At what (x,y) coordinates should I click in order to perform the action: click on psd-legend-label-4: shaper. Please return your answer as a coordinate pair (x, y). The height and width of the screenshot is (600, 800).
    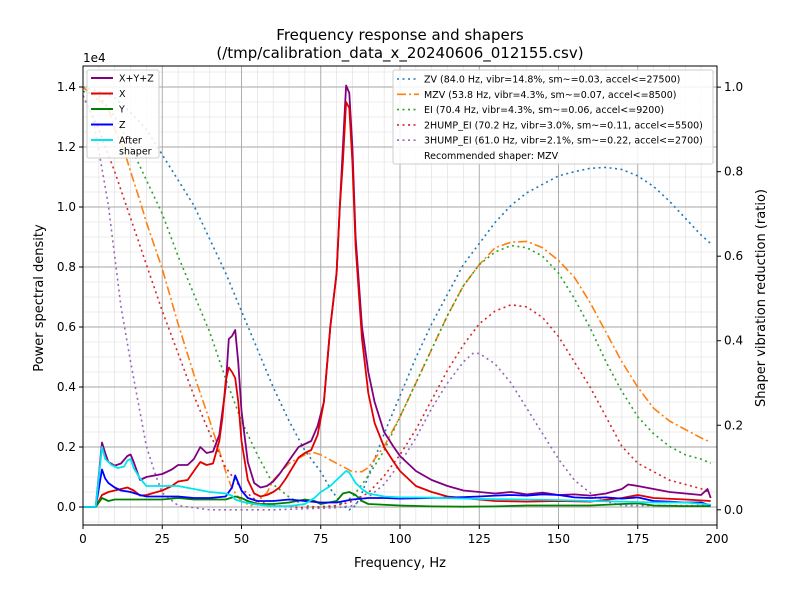
    Looking at the image, I should click on (135, 152).